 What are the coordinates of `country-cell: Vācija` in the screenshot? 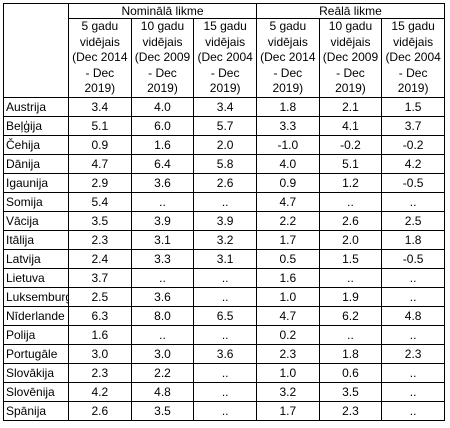 It's located at (36, 221).